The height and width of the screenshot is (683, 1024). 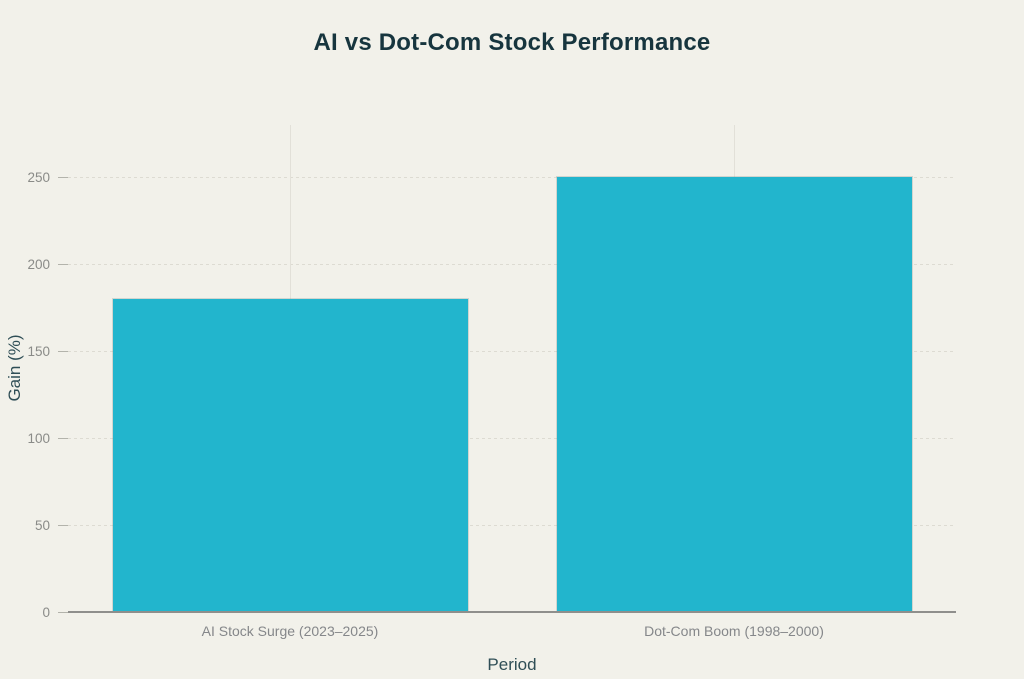 I want to click on y-tick-label: 250, so click(x=38, y=177).